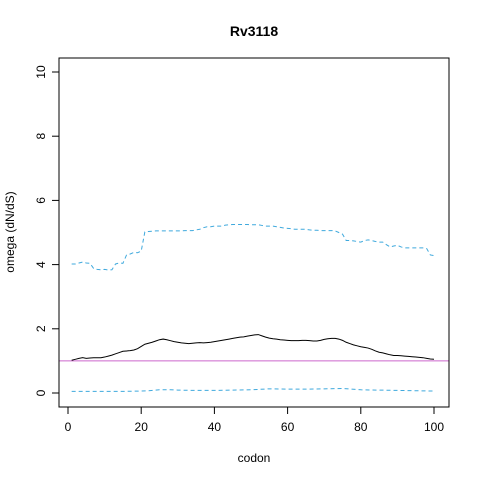 The width and height of the screenshot is (480, 480). Describe the element at coordinates (41, 72) in the screenshot. I see `y-tick-label: 10` at that location.